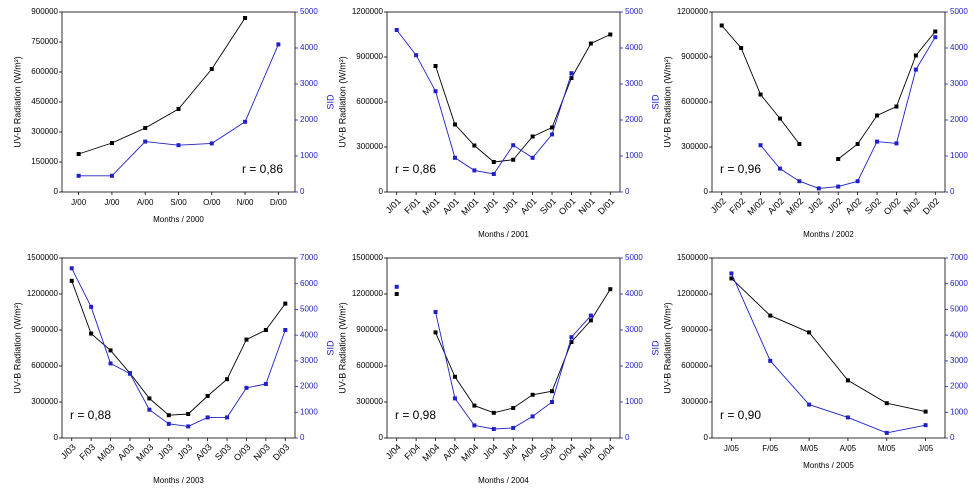 Image resolution: width=974 pixels, height=492 pixels. Describe the element at coordinates (90, 415) in the screenshot. I see `annotation: r = 0,88` at that location.